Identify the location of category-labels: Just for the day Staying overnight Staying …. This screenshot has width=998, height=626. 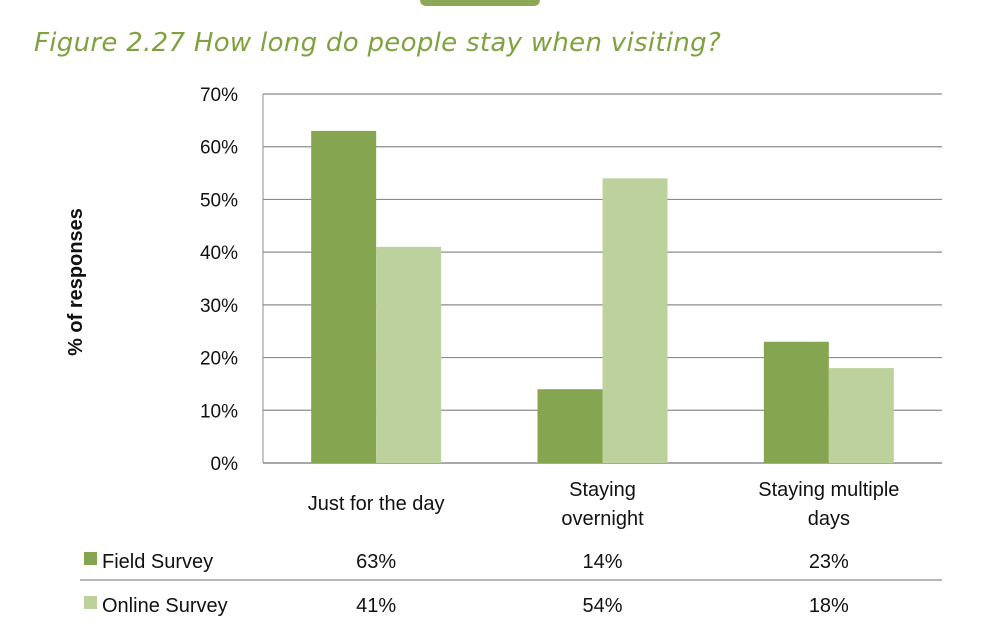
(604, 504).